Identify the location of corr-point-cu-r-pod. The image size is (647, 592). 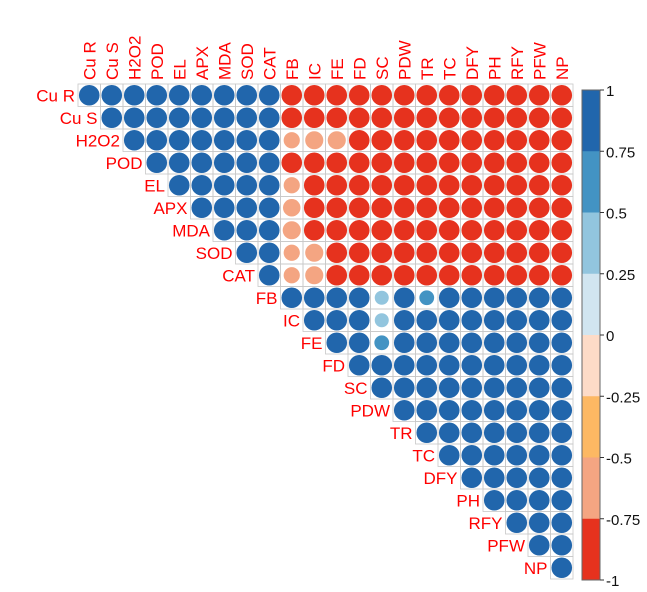
(157, 95).